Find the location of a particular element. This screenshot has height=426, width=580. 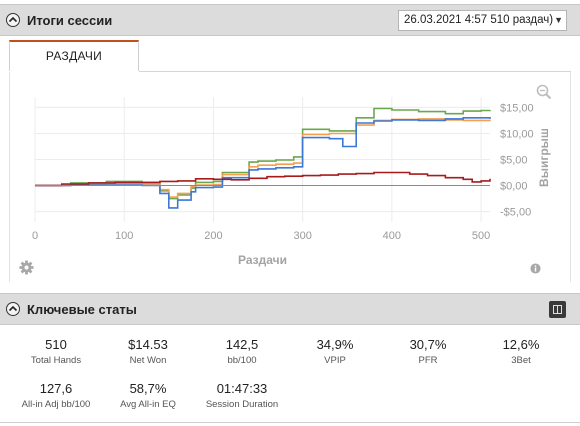

stat-label: All-in Adj bb/100 is located at coordinates (56, 404).